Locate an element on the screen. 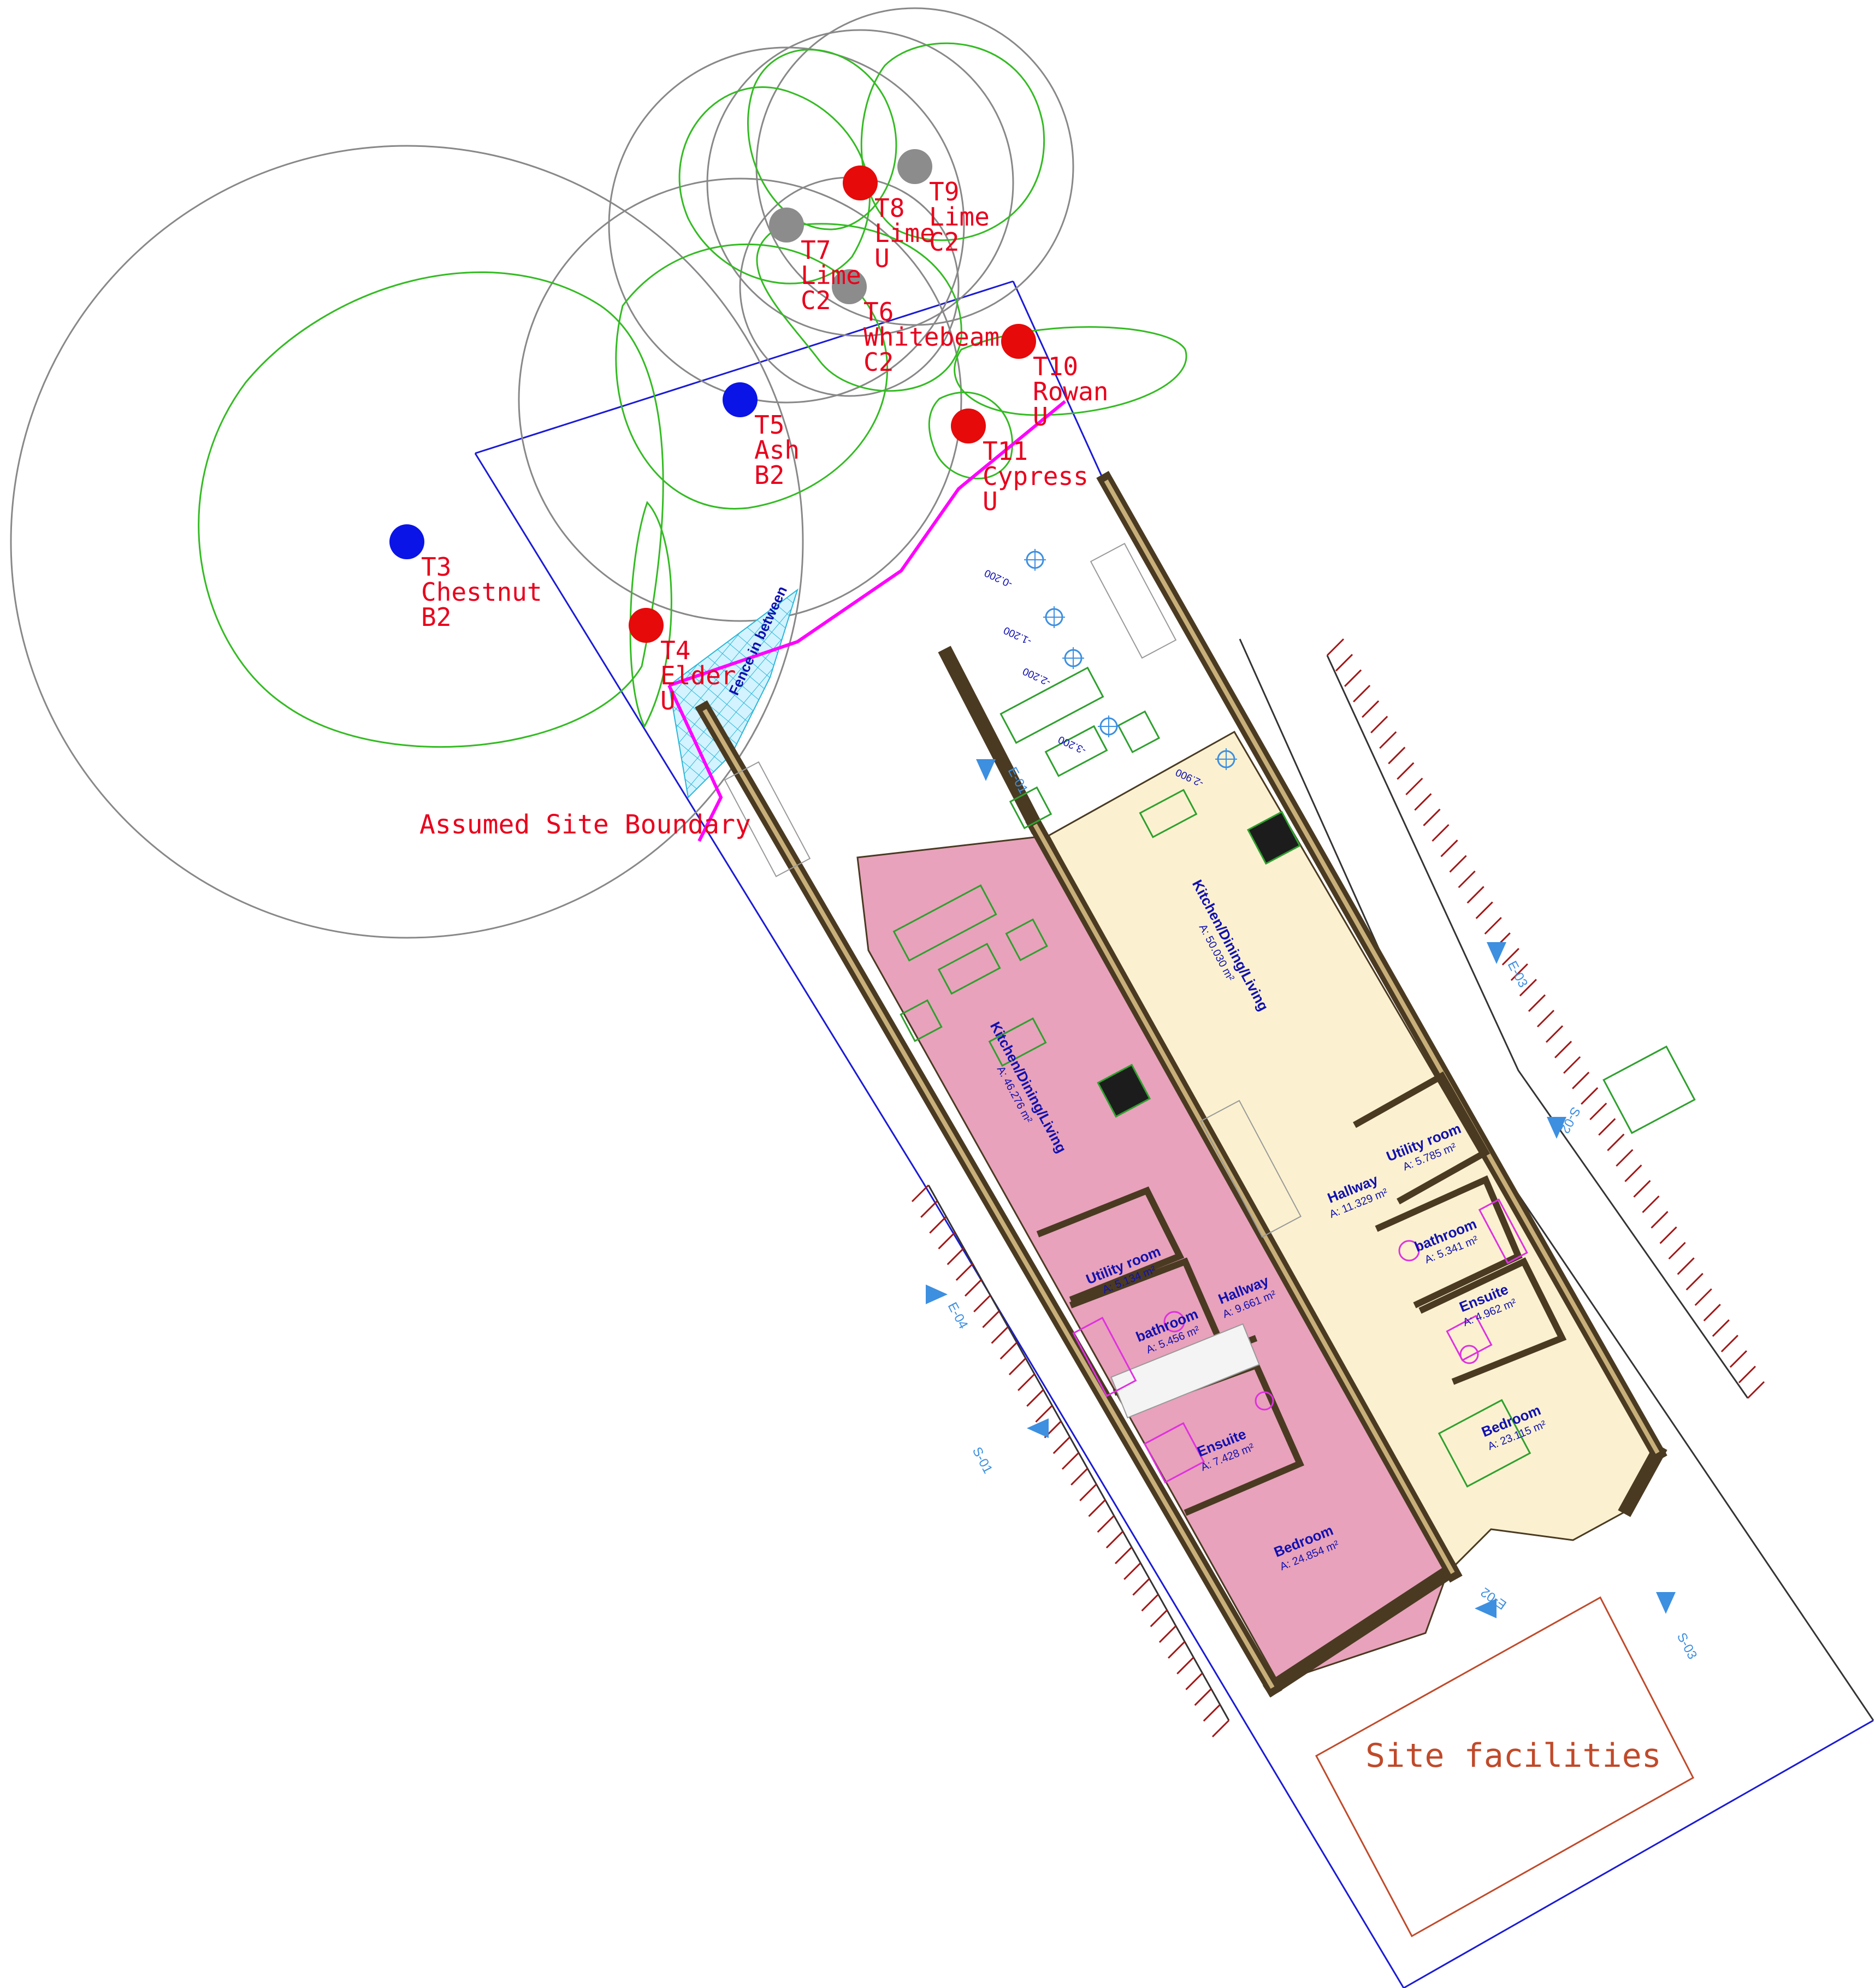 The image size is (1875, 1988). right-sofa is located at coordinates (1051, 705).